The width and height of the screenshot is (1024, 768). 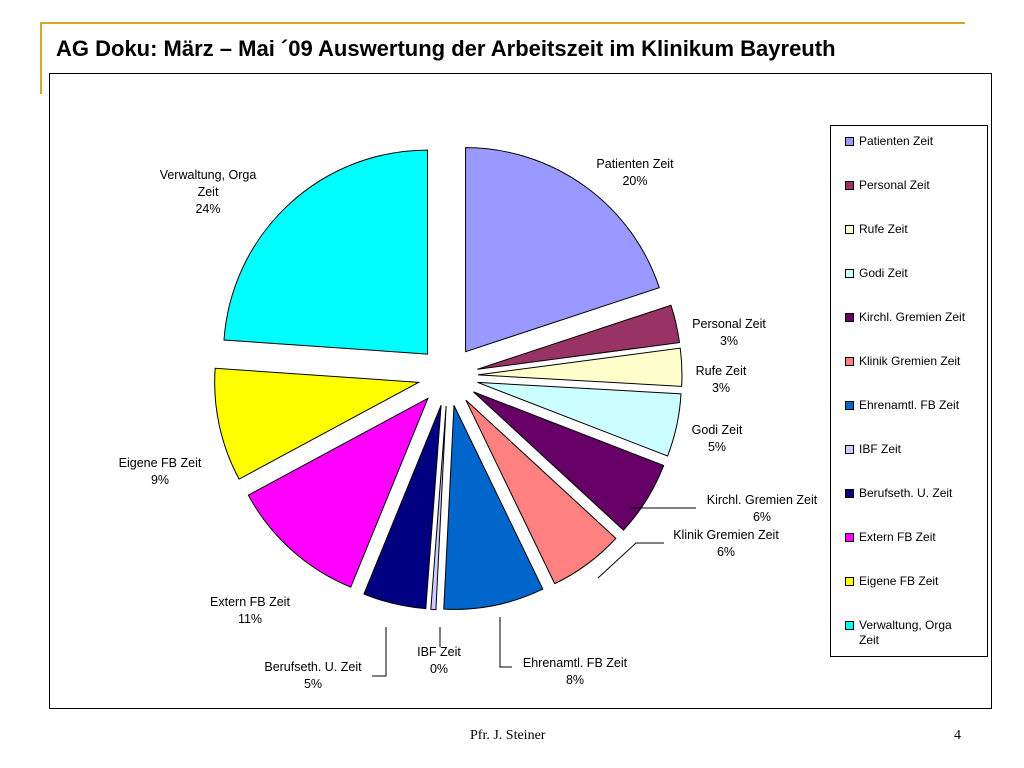 I want to click on data-label-berufseth-u-zeit: Berufseth. U. Zeit 5%, so click(x=313, y=675).